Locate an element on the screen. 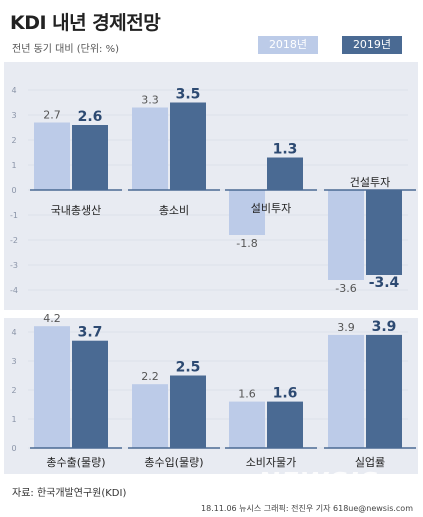  category-label: 총수출(물량) is located at coordinates (75, 462).